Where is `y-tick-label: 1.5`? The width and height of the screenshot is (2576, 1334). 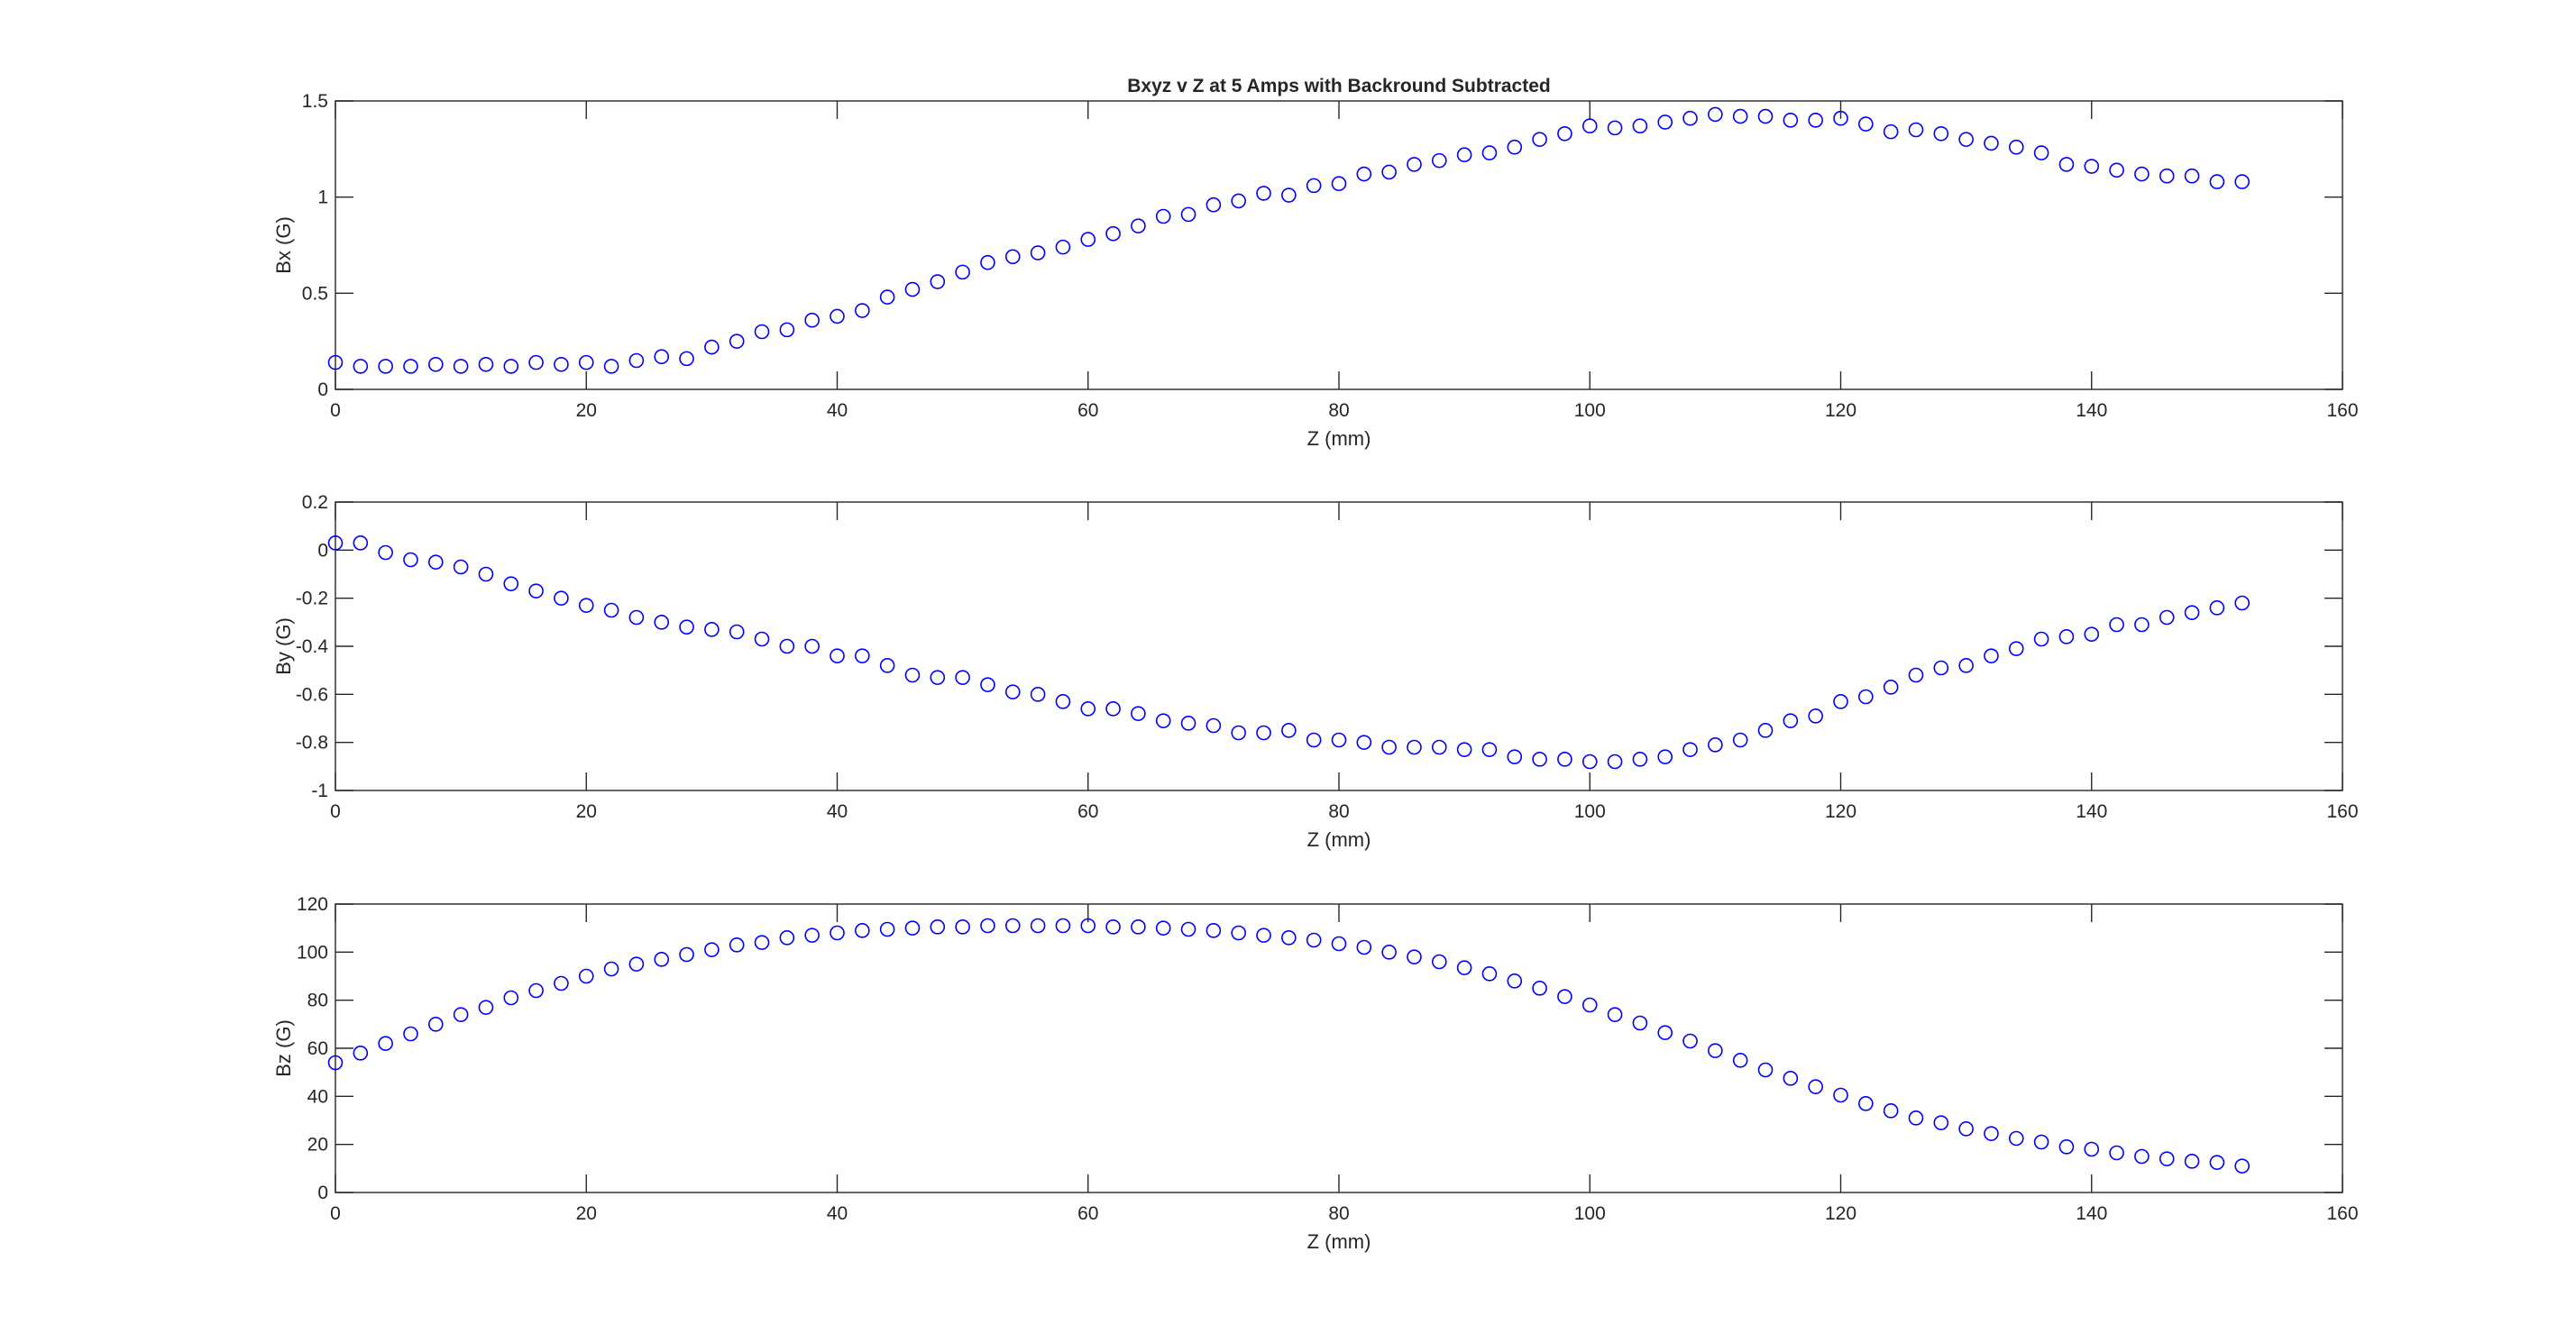 y-tick-label: 1.5 is located at coordinates (315, 101).